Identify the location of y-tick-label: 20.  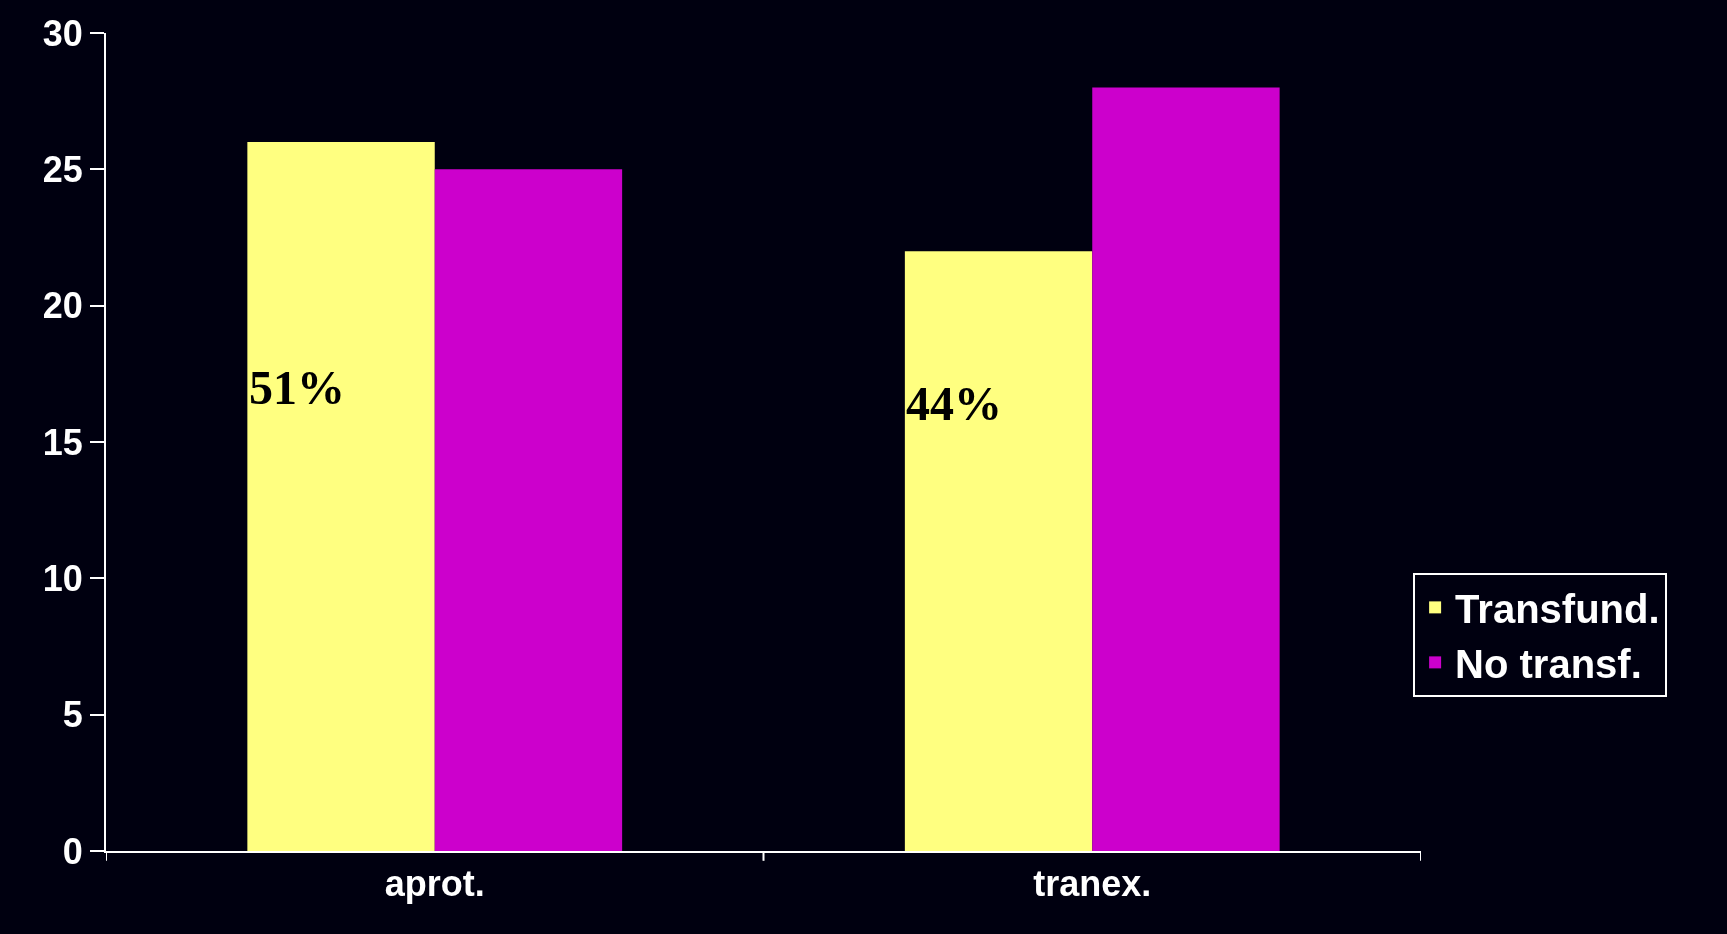
(62, 306).